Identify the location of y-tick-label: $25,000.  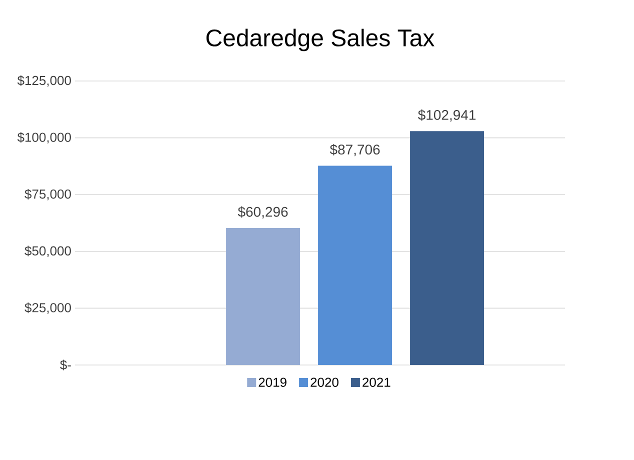
(47, 308).